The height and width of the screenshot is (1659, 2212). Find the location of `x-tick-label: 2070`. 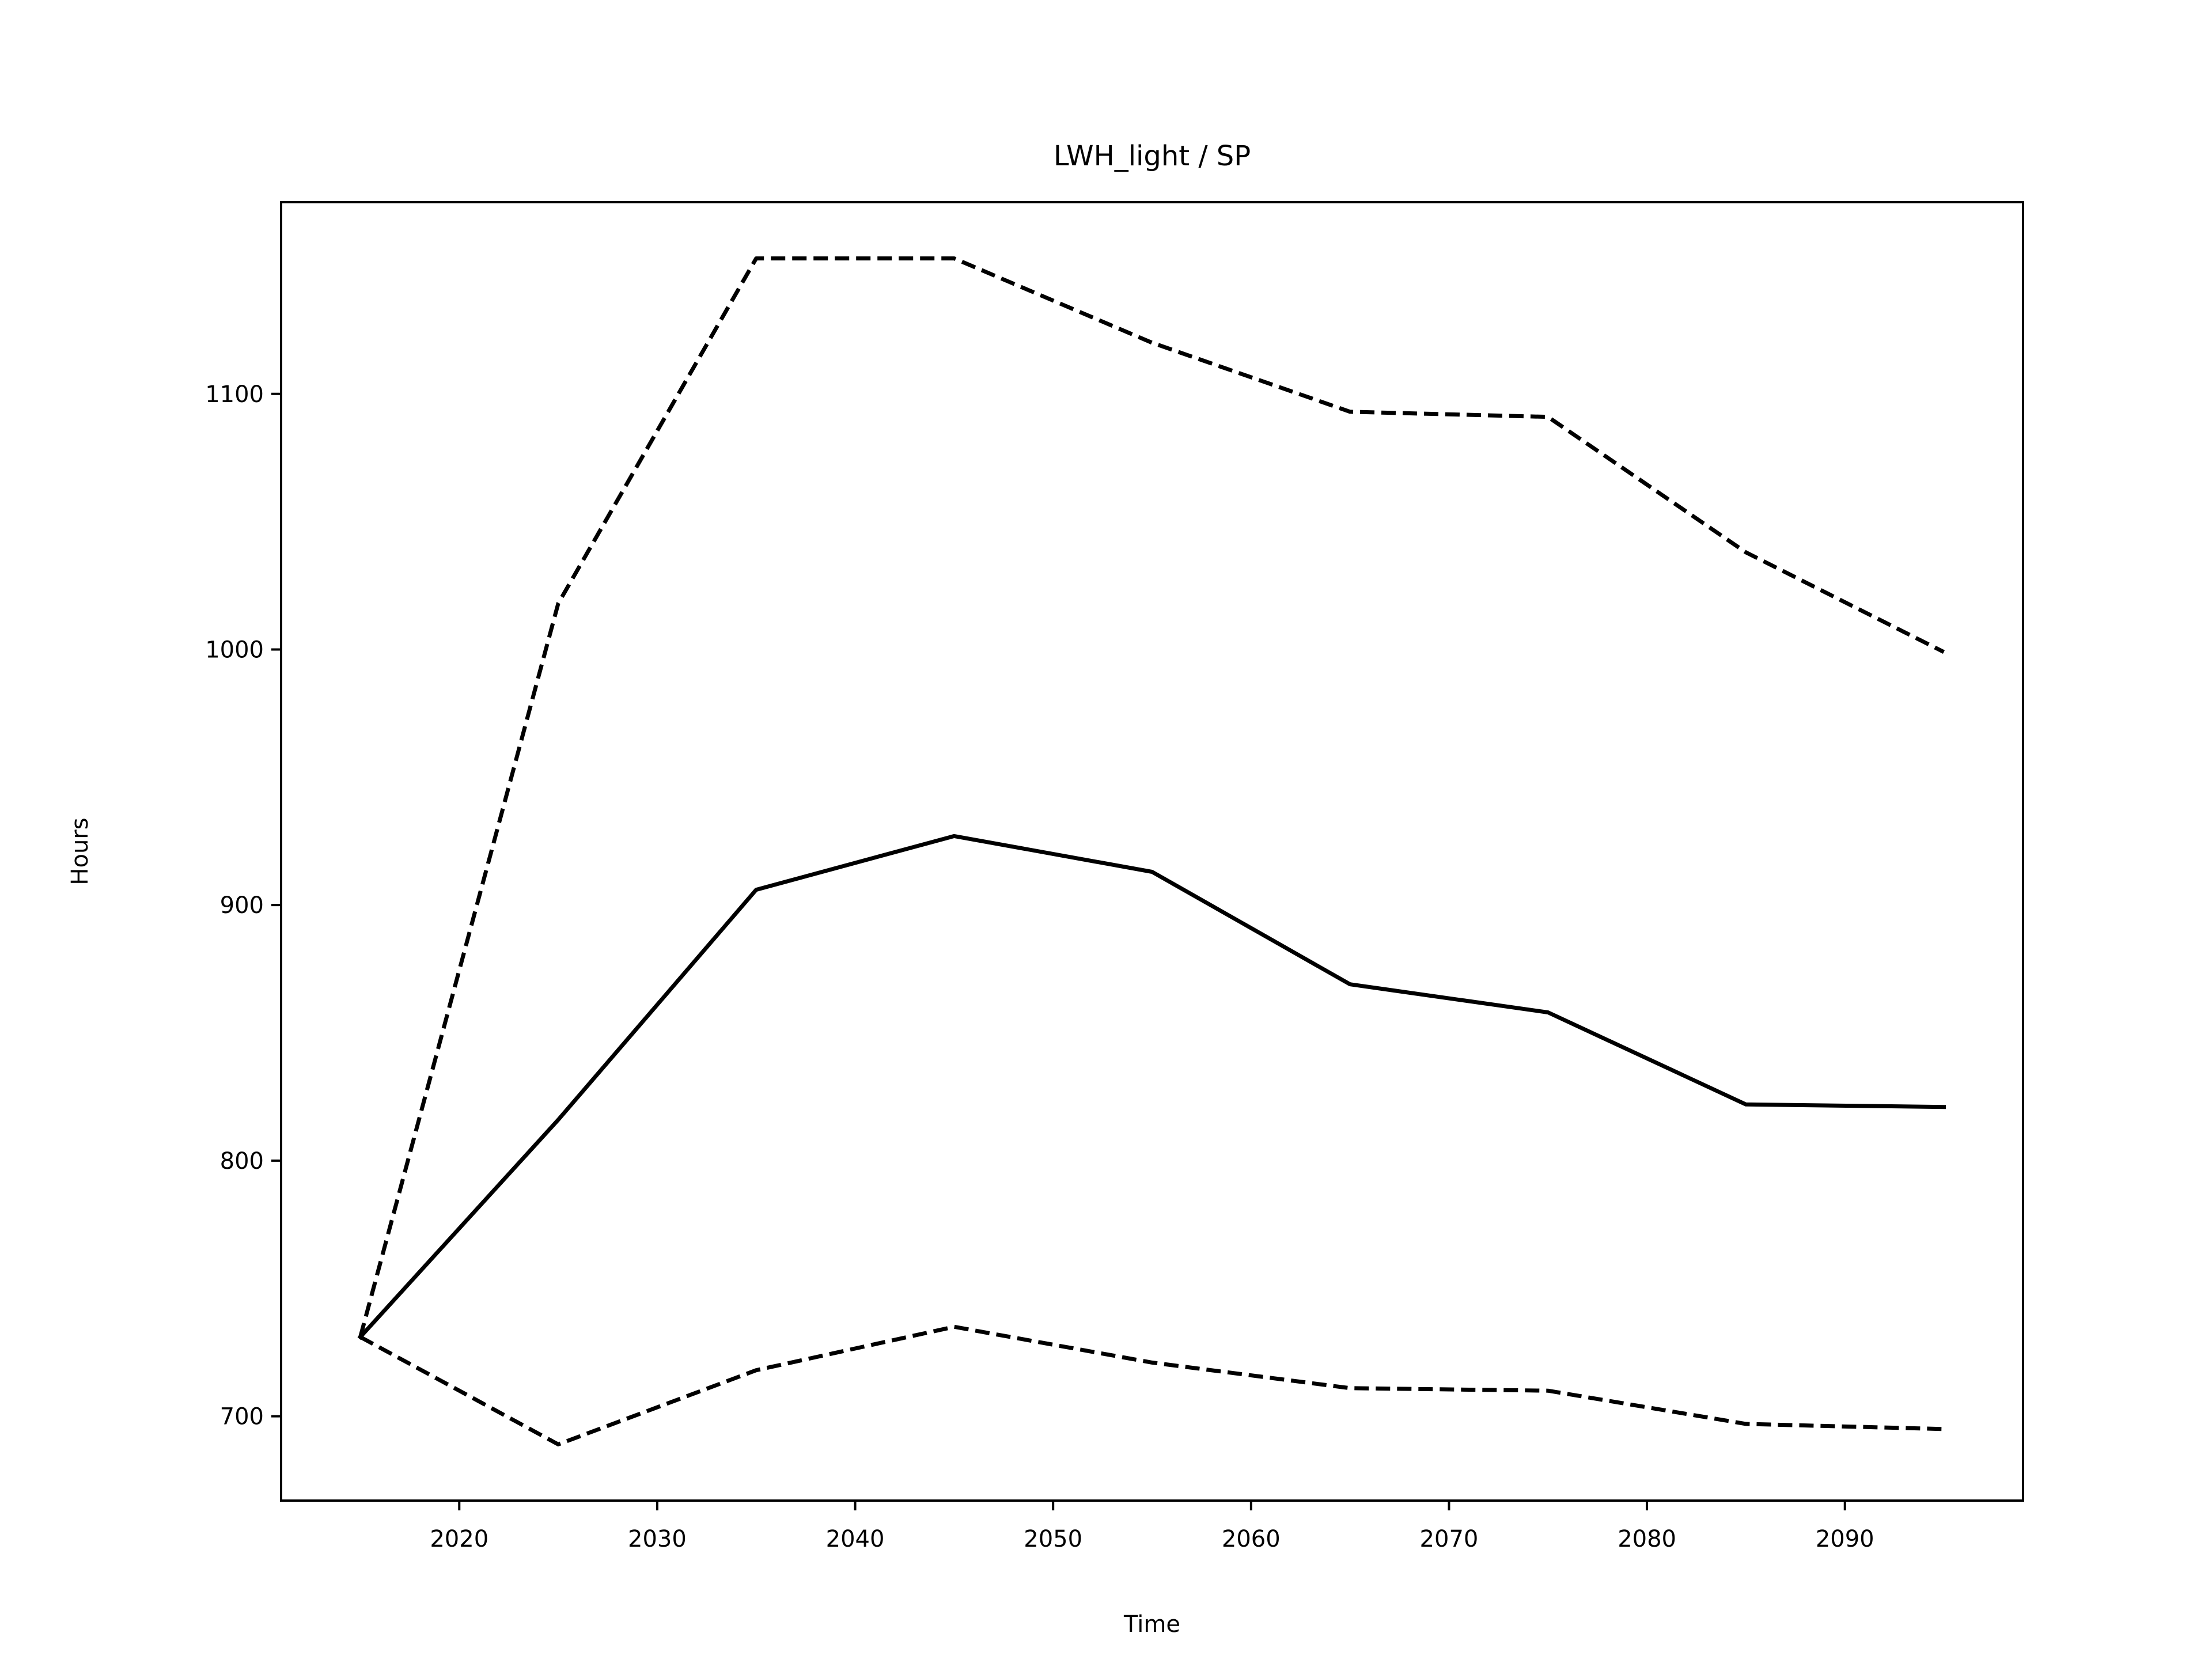

x-tick-label: 2070 is located at coordinates (1449, 1539).